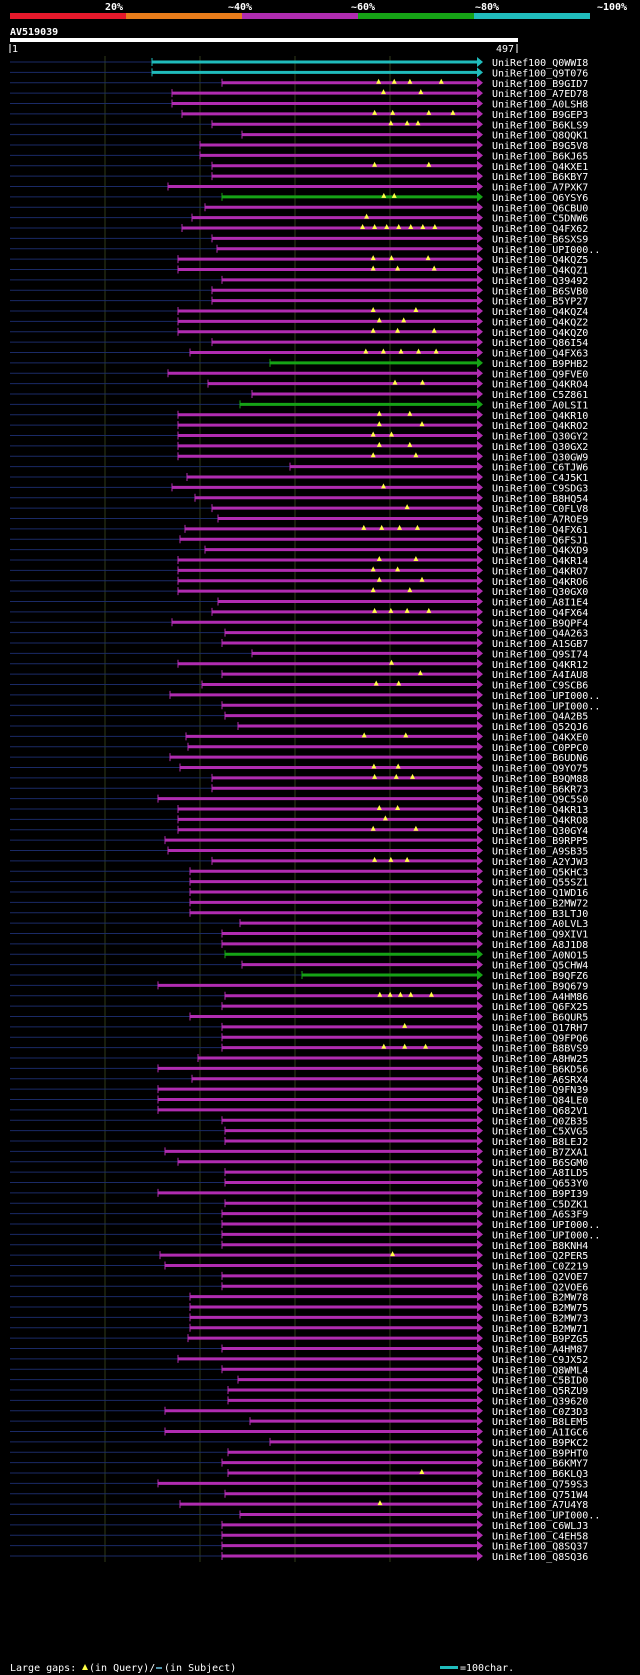 The width and height of the screenshot is (640, 1675). Describe the element at coordinates (299, 156) in the screenshot. I see `hit-row: UniRef100_B6KJ65` at that location.